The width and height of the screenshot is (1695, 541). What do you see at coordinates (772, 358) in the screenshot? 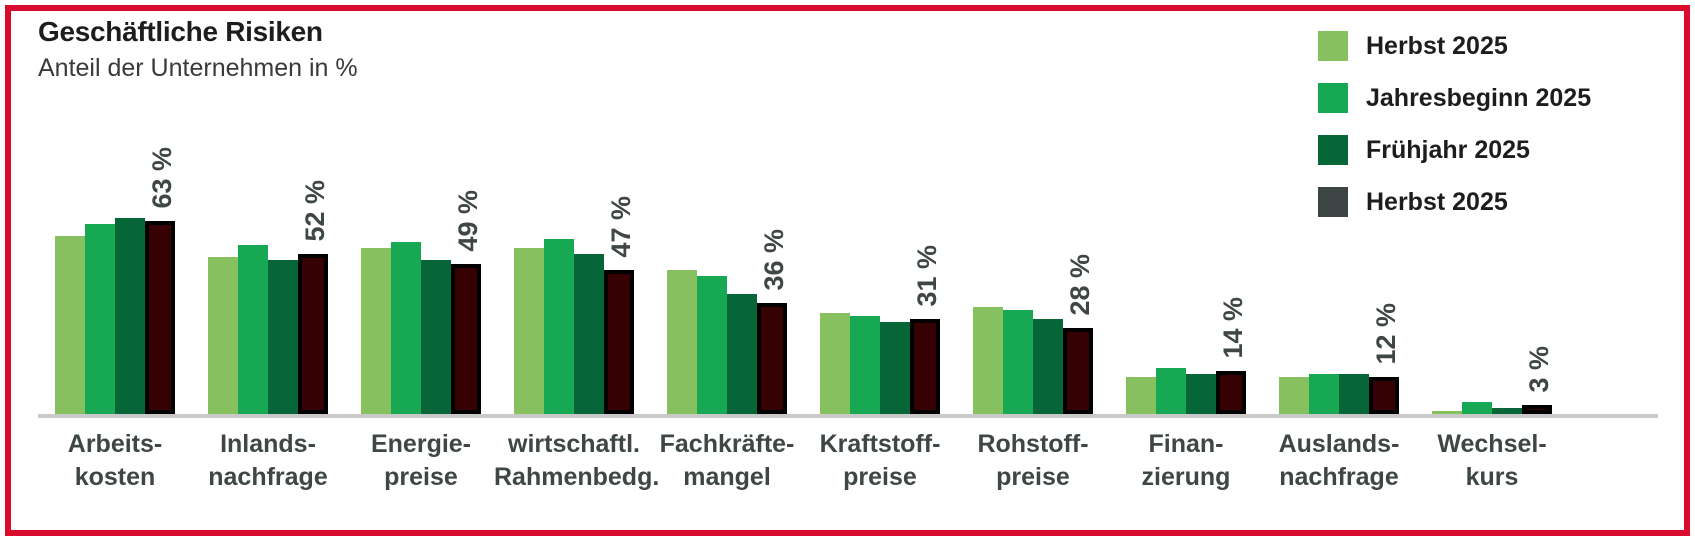
I see `bar-herbst-2025-3-fachkräfte` at bounding box center [772, 358].